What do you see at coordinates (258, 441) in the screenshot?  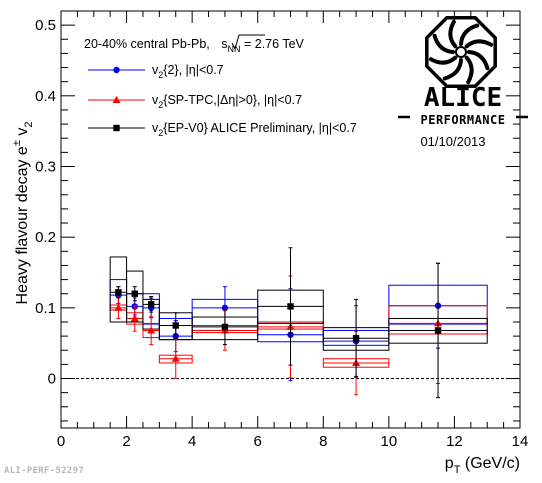 I see `x-tick-label: 6` at bounding box center [258, 441].